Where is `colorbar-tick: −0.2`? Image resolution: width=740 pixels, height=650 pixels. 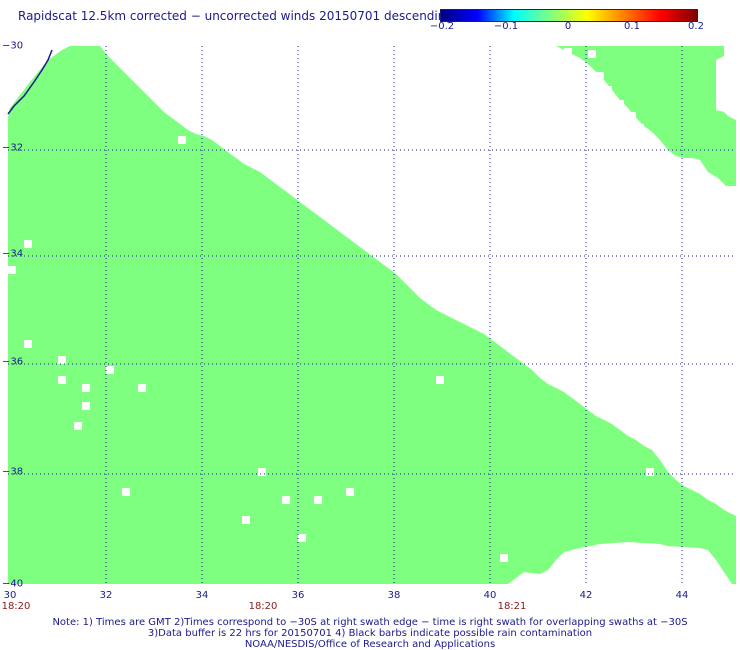
colorbar-tick: −0.2 is located at coordinates (442, 26).